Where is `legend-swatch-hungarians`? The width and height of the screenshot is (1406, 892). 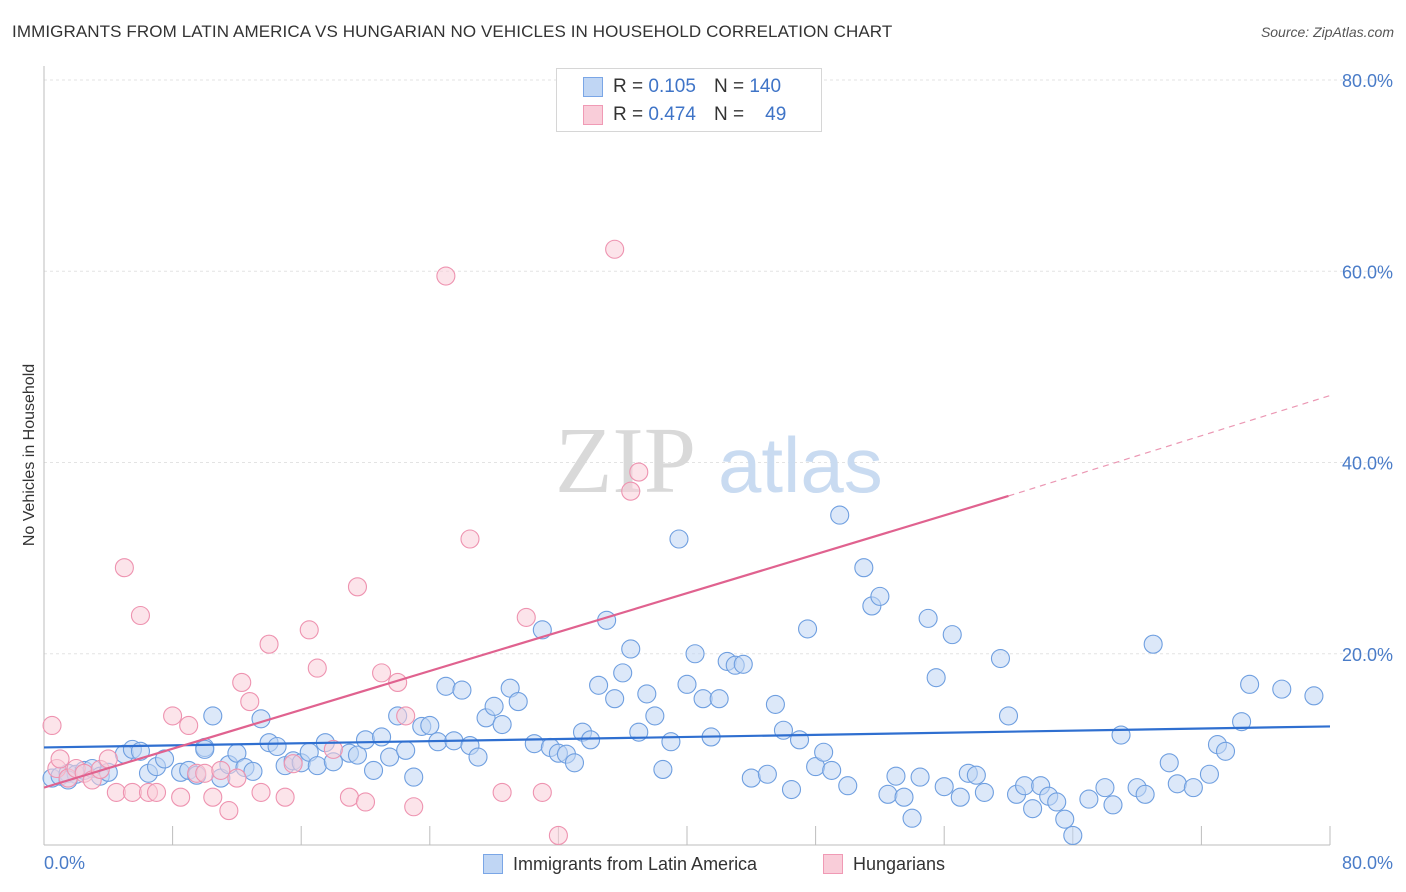 legend-swatch-hungarians is located at coordinates (593, 115).